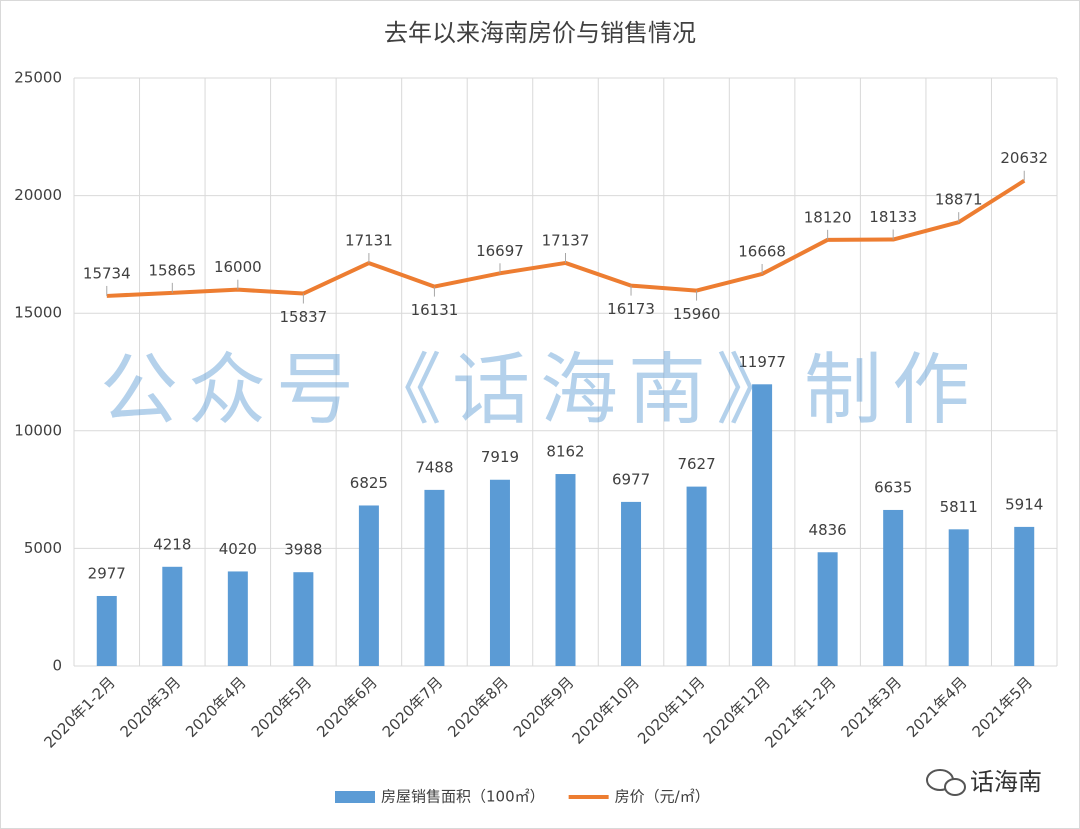 Image resolution: width=1080 pixels, height=829 pixels. I want to click on brand-text: 话海南, so click(1006, 782).